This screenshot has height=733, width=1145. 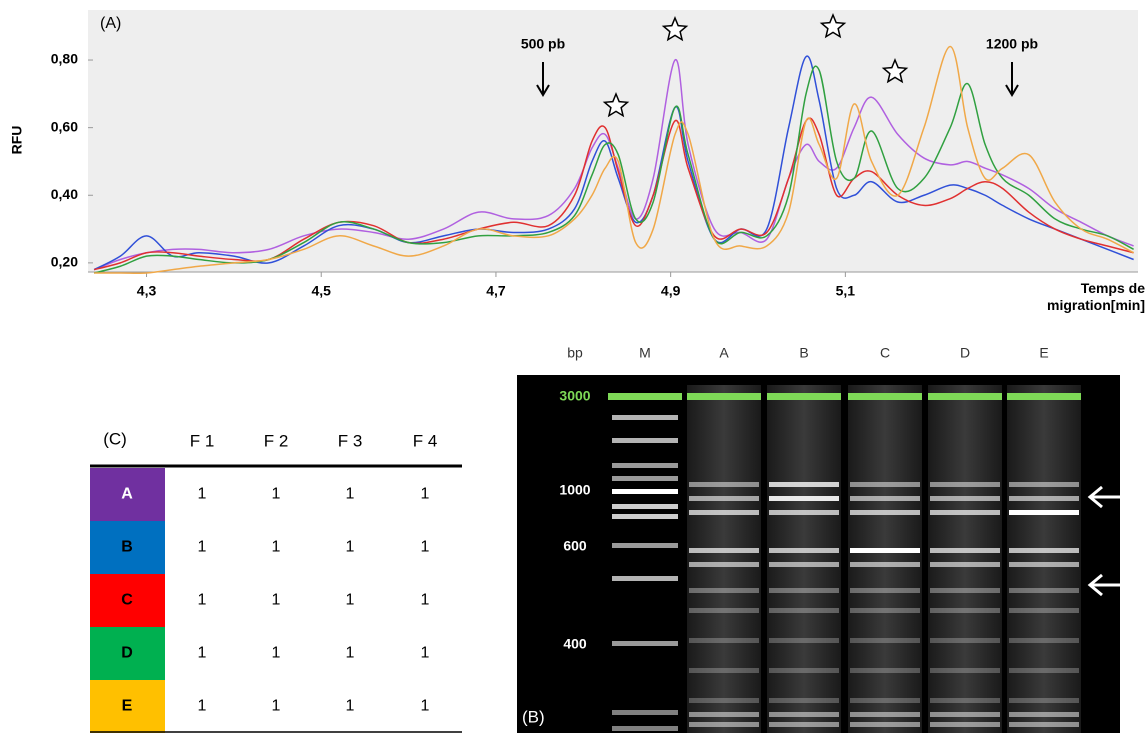 What do you see at coordinates (115, 438) in the screenshot?
I see `table-label: (C)` at bounding box center [115, 438].